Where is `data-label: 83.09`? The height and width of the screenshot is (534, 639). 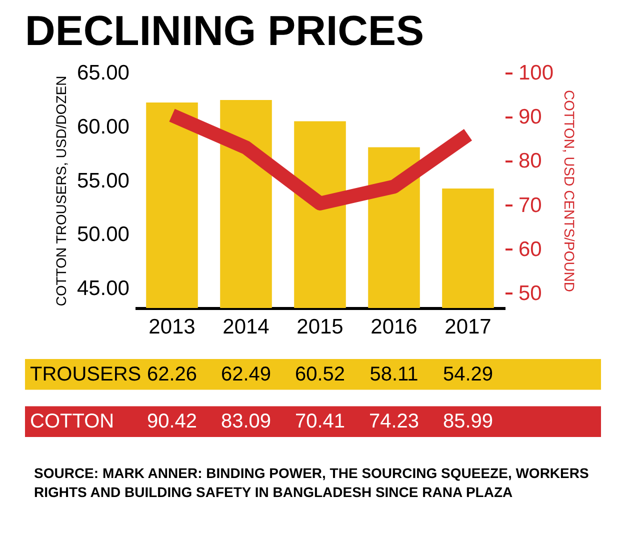 data-label: 83.09 is located at coordinates (246, 421).